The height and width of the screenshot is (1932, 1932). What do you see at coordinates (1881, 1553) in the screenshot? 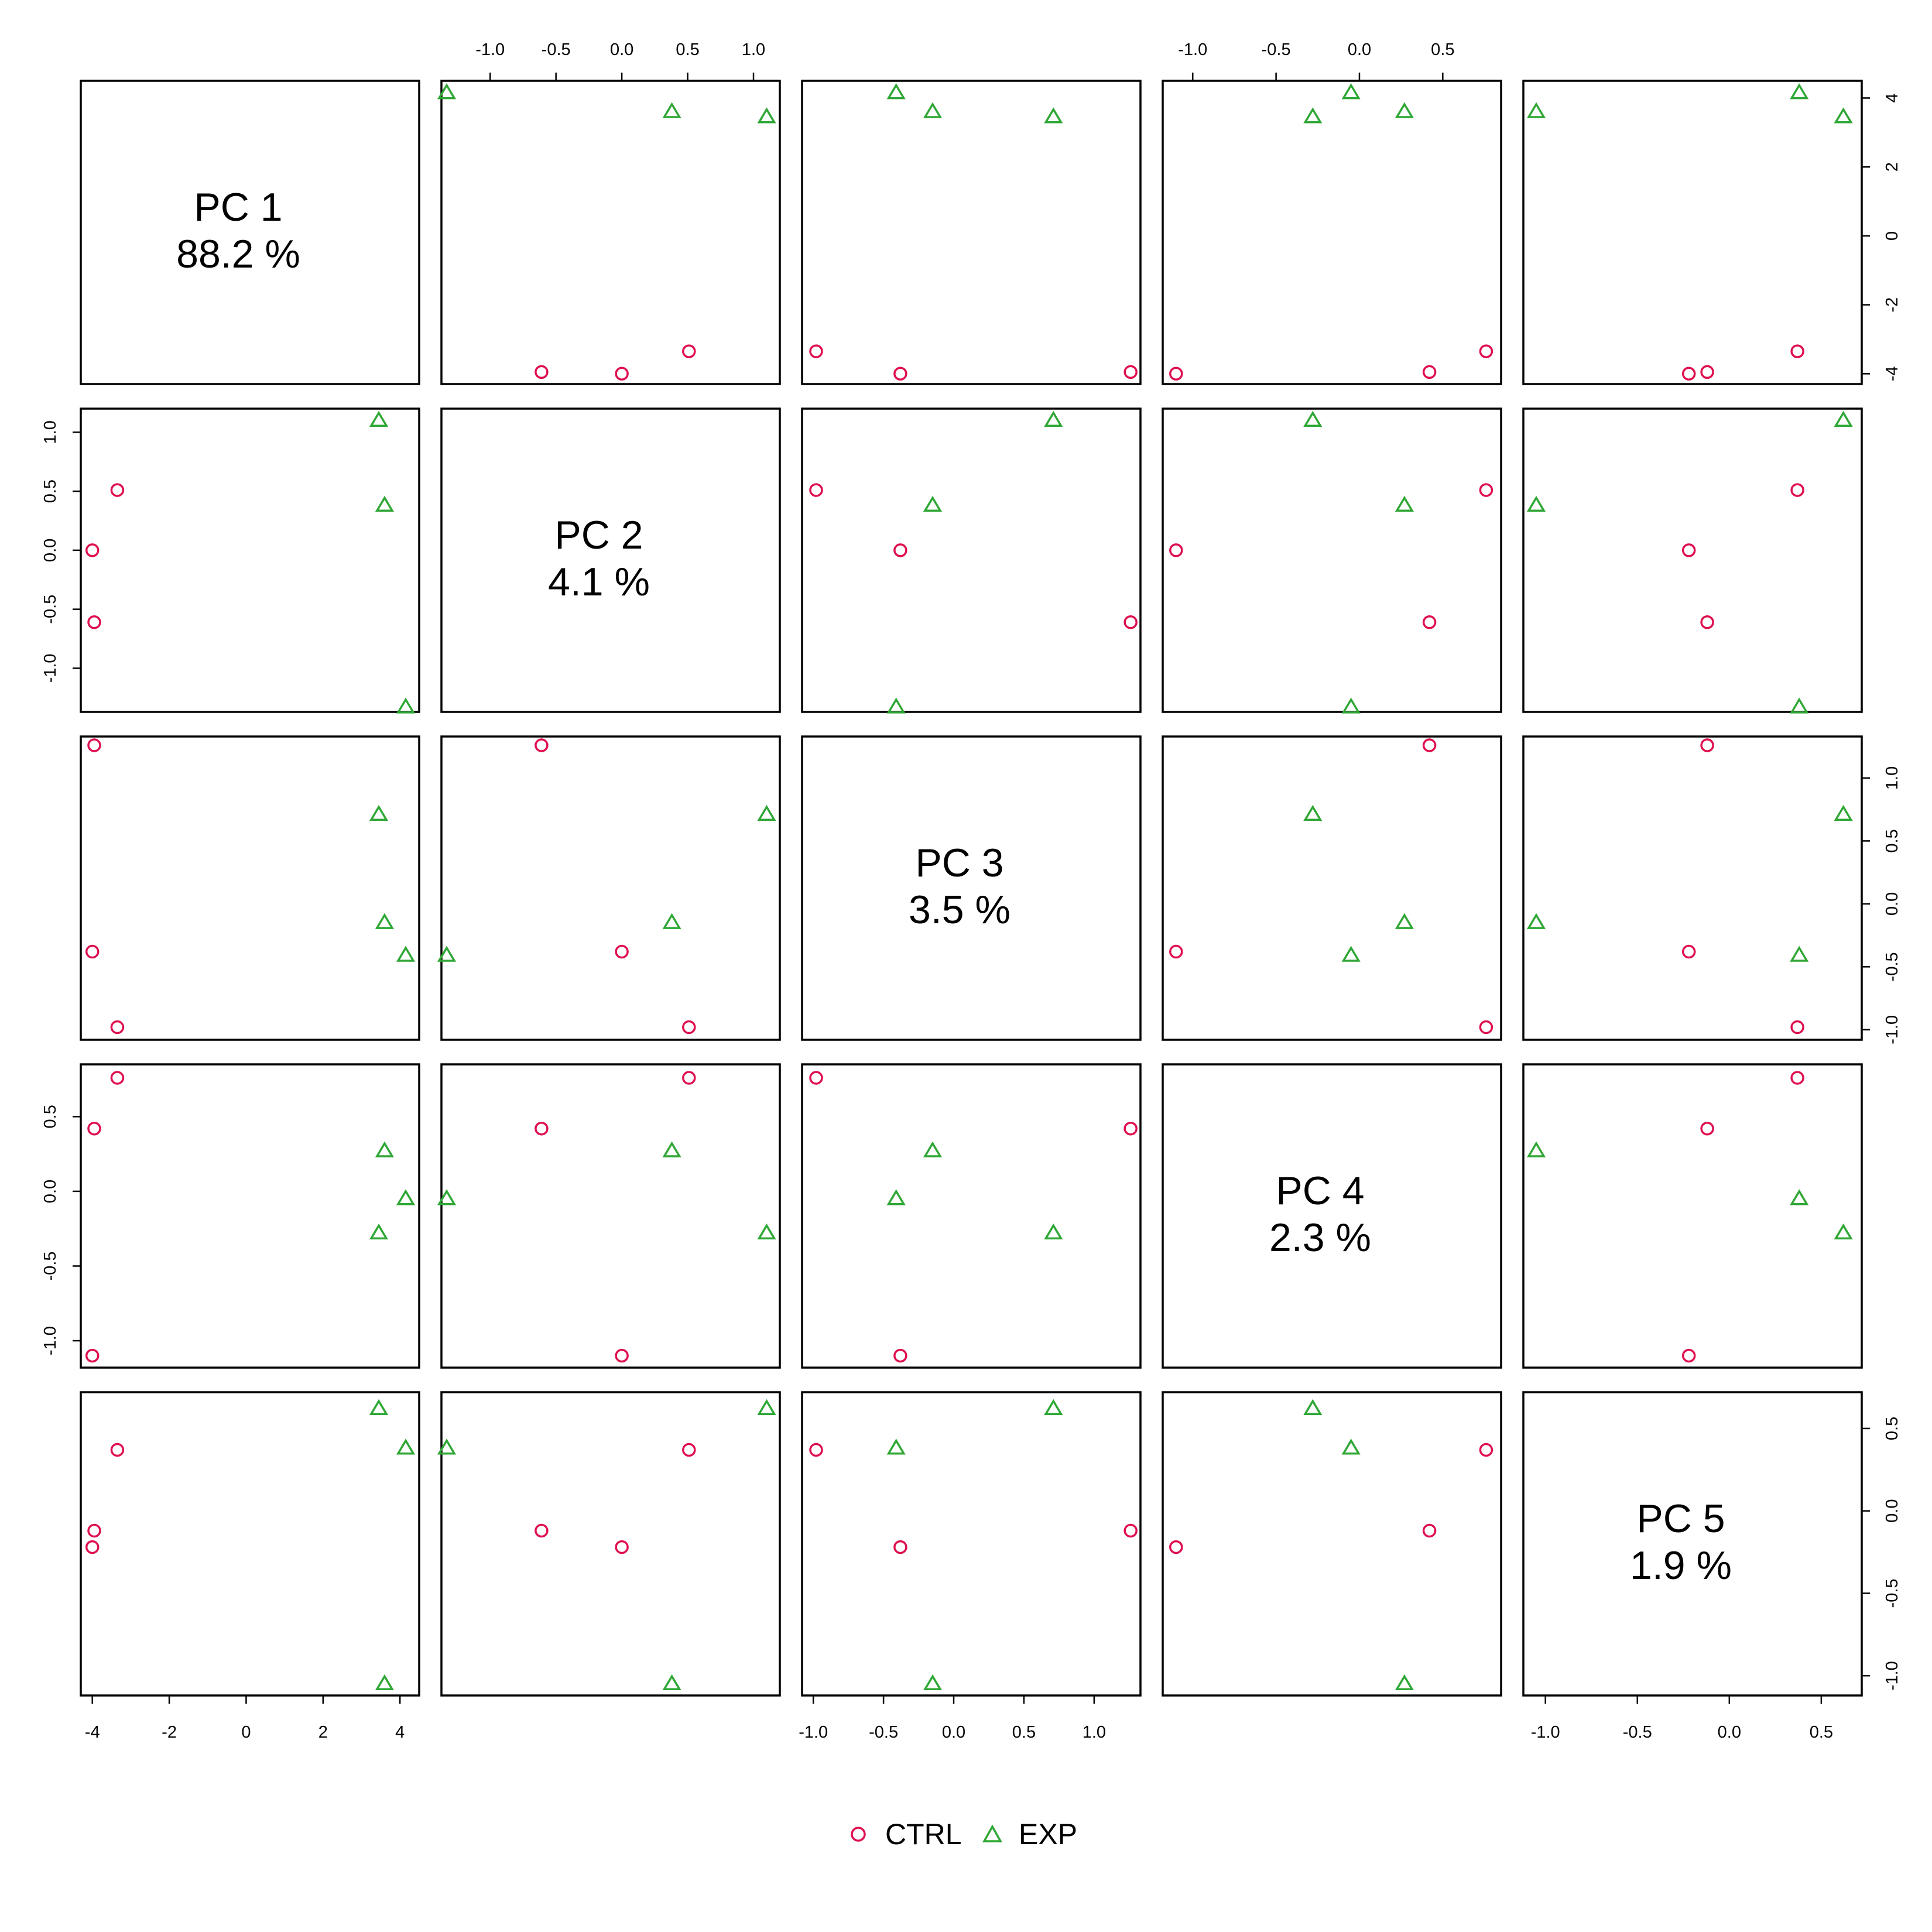
I see `y-axis-right-row5: -1.0 -0.5 0.0 0.5` at bounding box center [1881, 1553].